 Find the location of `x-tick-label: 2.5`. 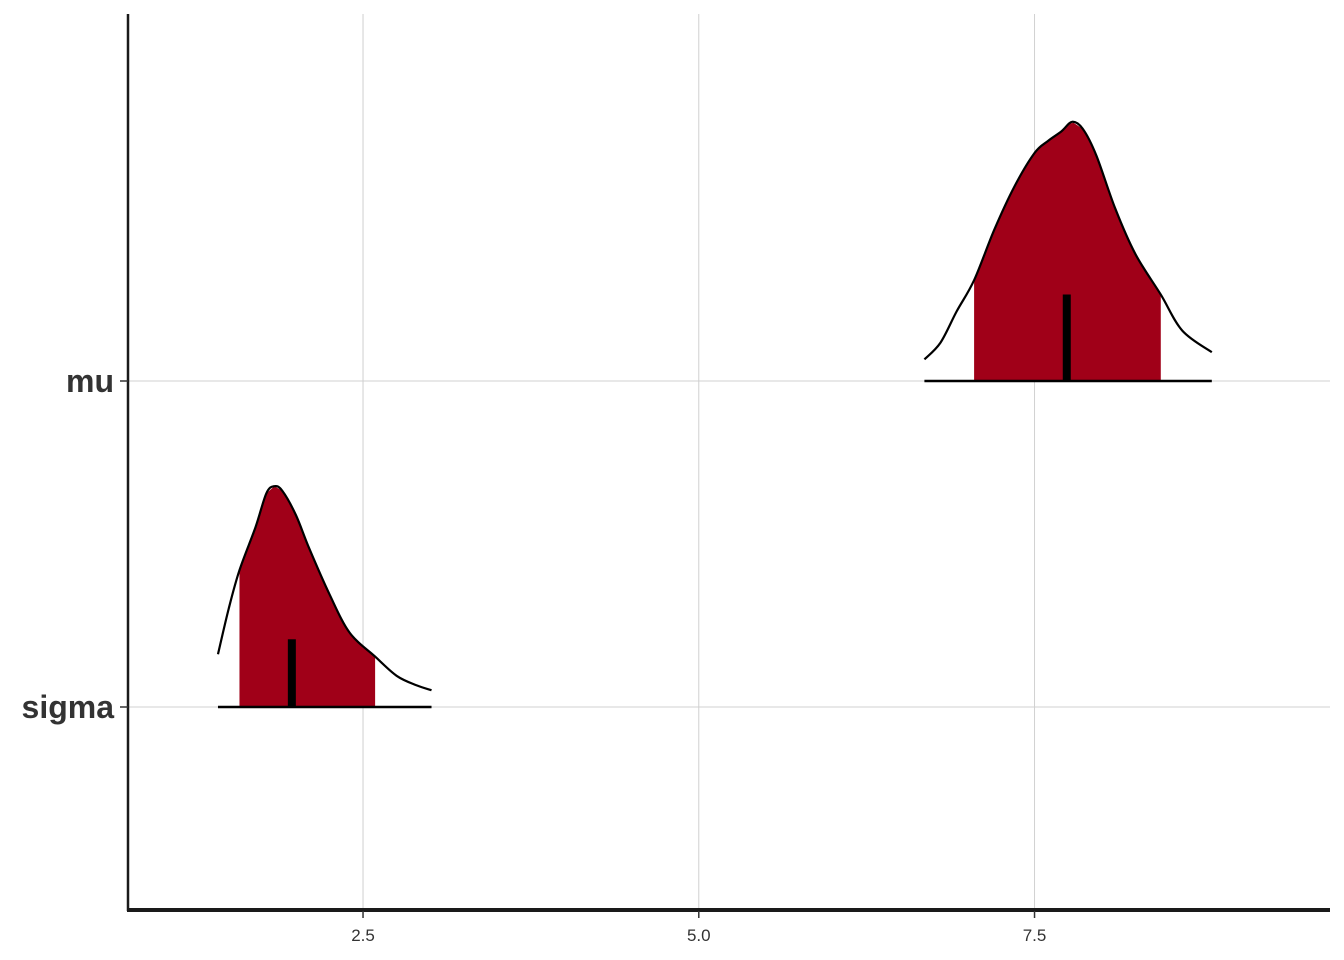

x-tick-label: 2.5 is located at coordinates (363, 935).